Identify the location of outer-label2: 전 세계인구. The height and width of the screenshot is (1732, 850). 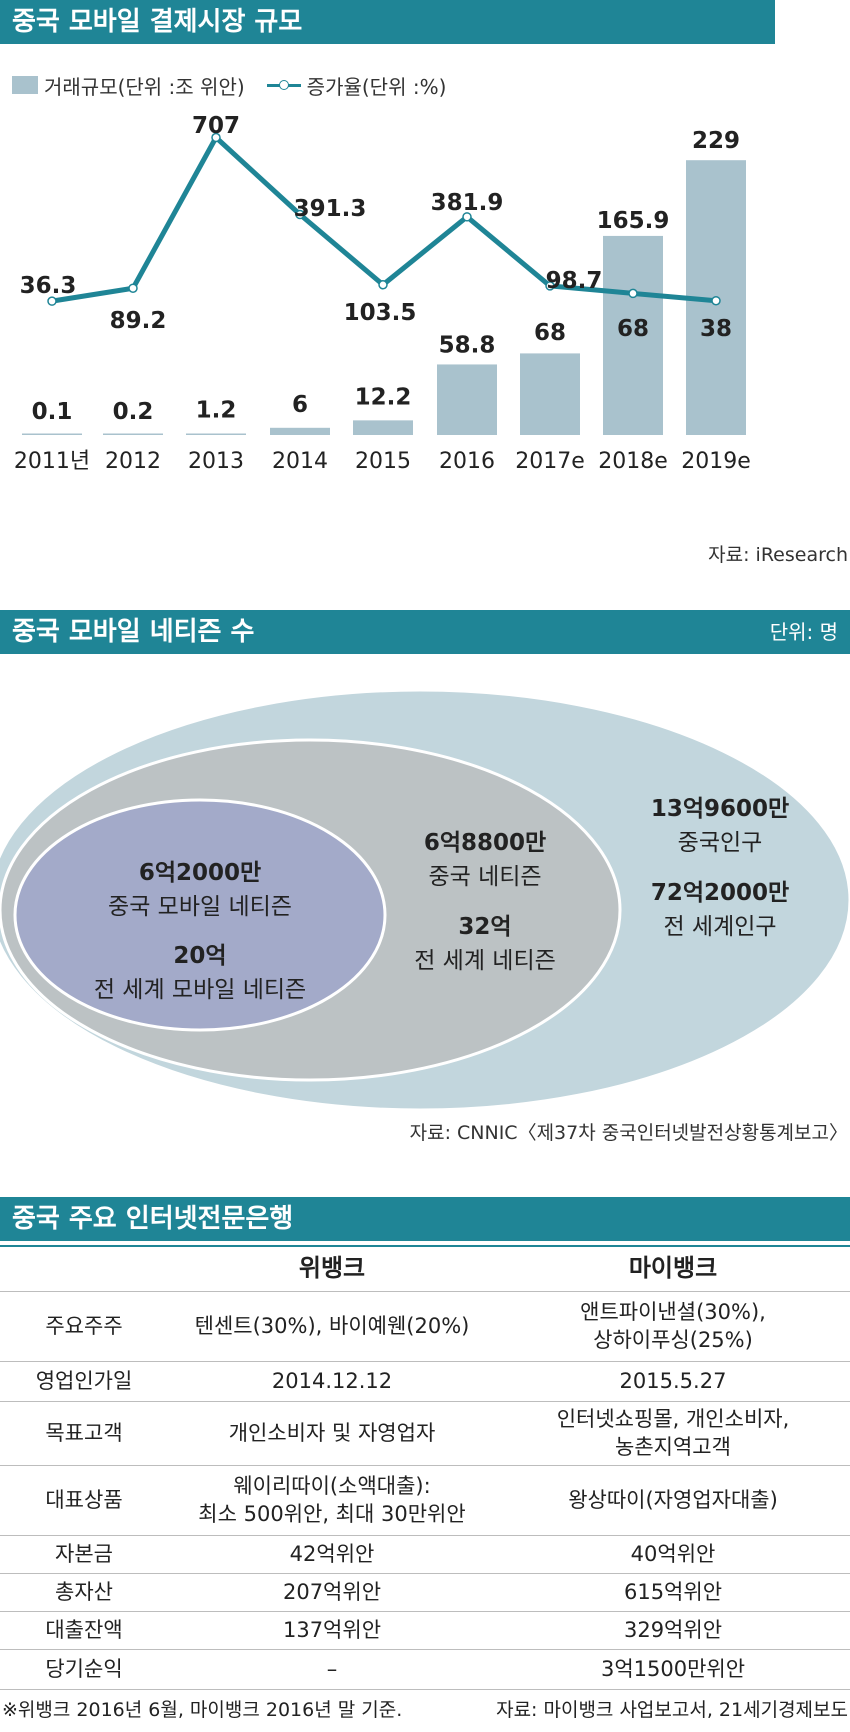
(719, 927).